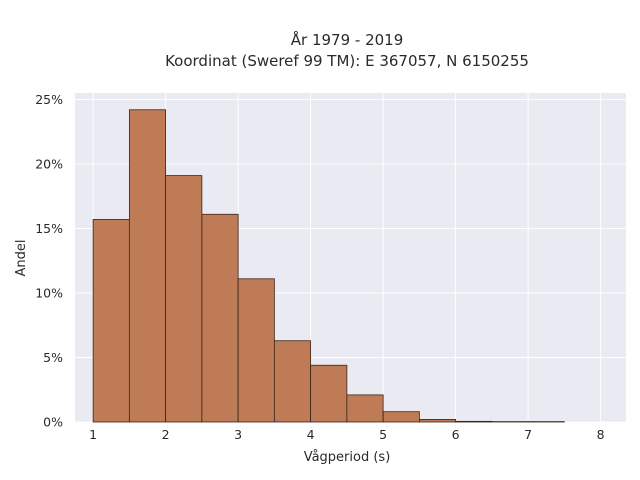 Image resolution: width=640 pixels, height=480 pixels. I want to click on x-axis-label: Vågperiod (s), so click(347, 457).